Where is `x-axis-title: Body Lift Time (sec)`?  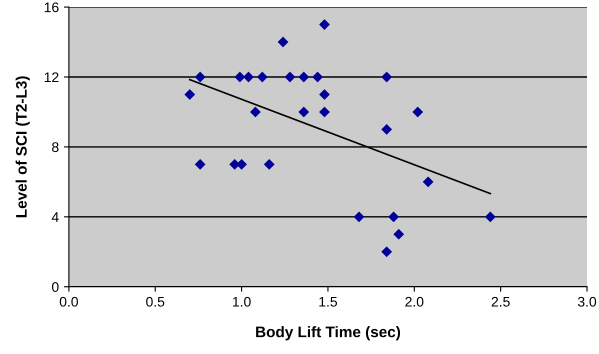
x-axis-title: Body Lift Time (sec) is located at coordinates (328, 333).